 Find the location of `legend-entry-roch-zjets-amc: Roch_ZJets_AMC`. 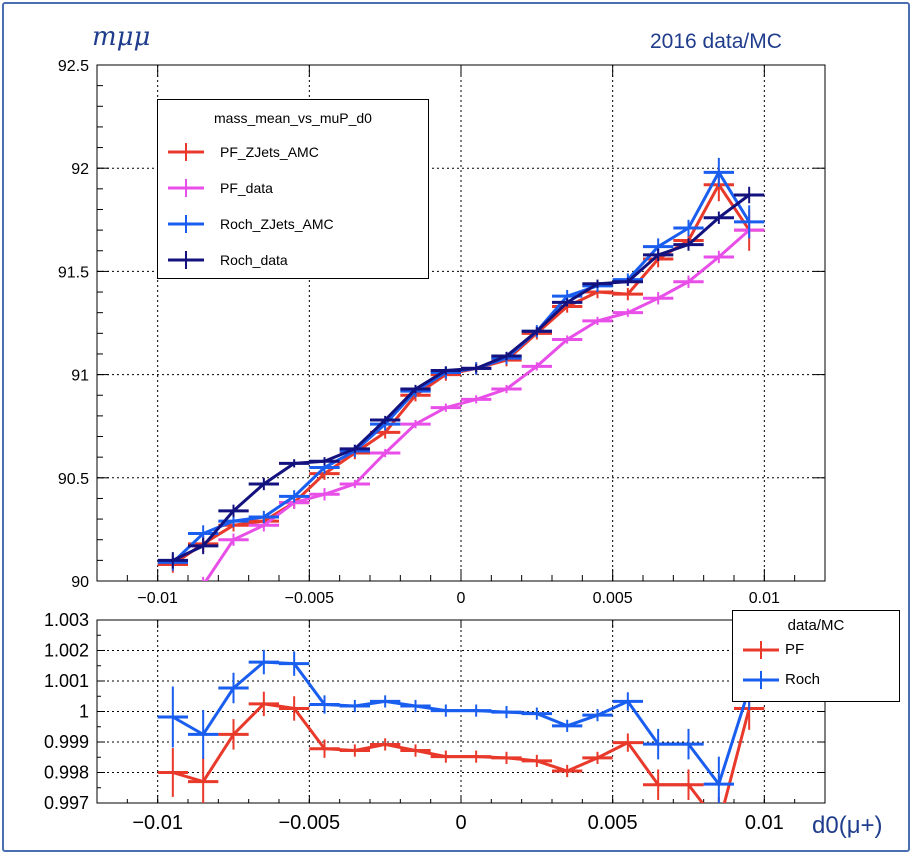

legend-entry-roch-zjets-amc: Roch_ZJets_AMC is located at coordinates (293, 224).